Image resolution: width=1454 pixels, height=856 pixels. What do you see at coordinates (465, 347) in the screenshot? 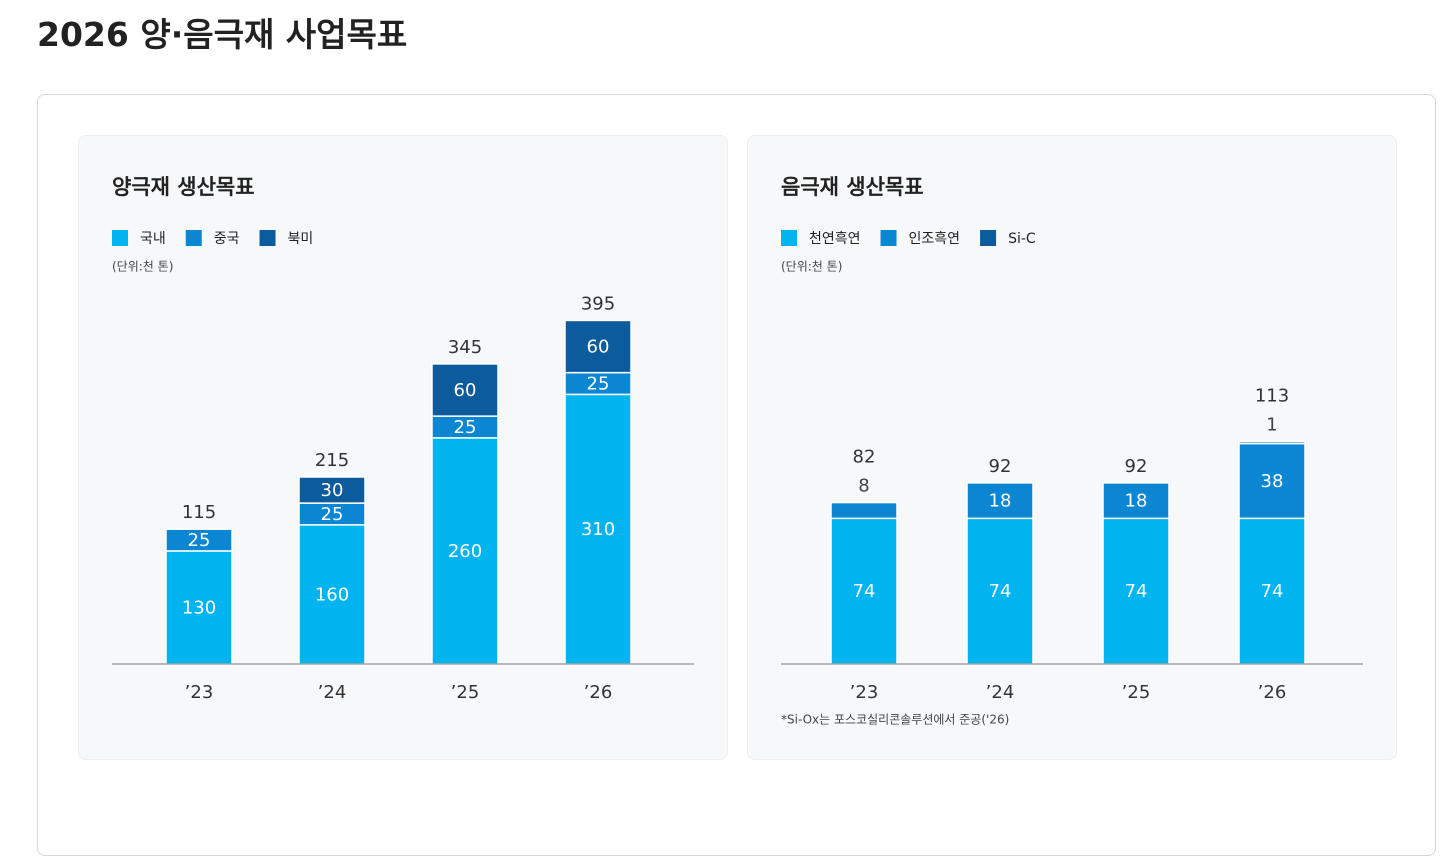
I see `total-label: 345` at bounding box center [465, 347].